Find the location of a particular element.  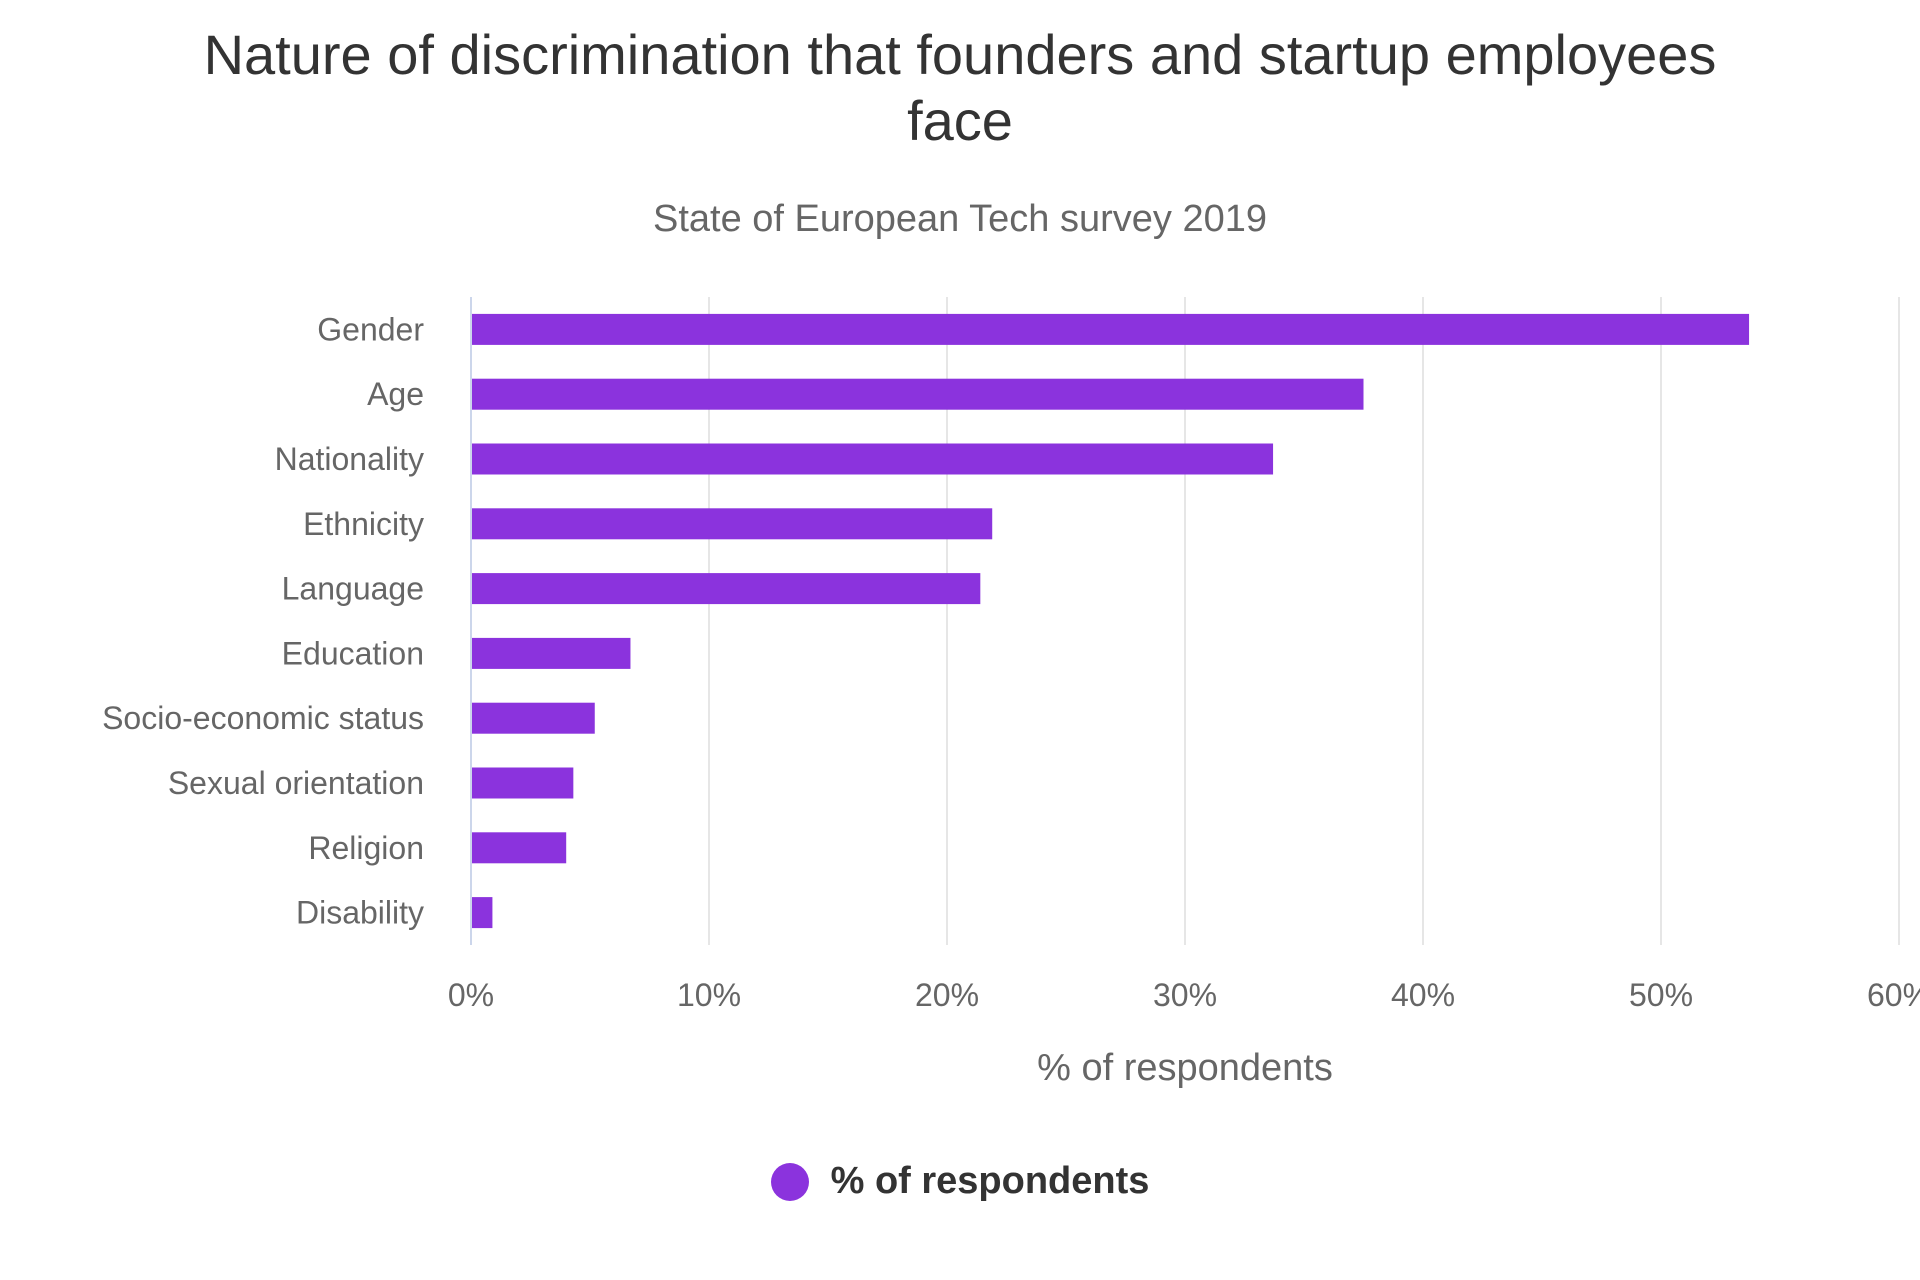

category-label: Sexual orientation is located at coordinates (296, 783).